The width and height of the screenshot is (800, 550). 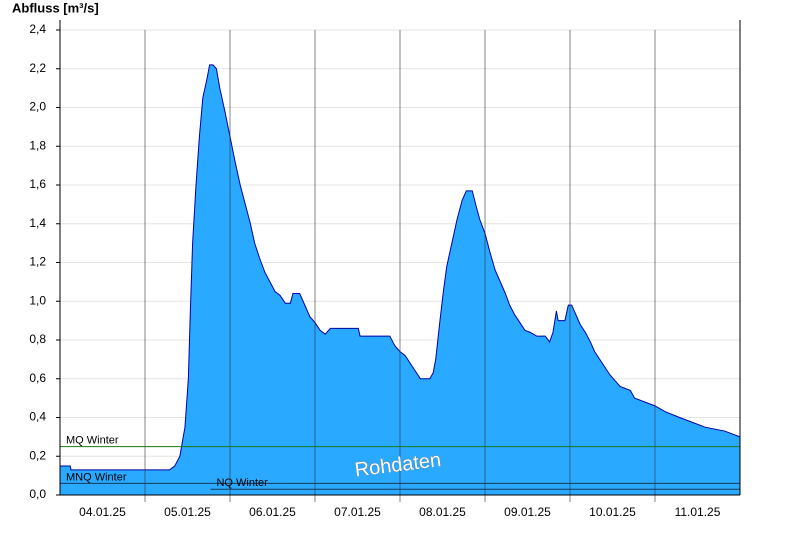 What do you see at coordinates (37, 145) in the screenshot?
I see `y-tick-label: 1,8` at bounding box center [37, 145].